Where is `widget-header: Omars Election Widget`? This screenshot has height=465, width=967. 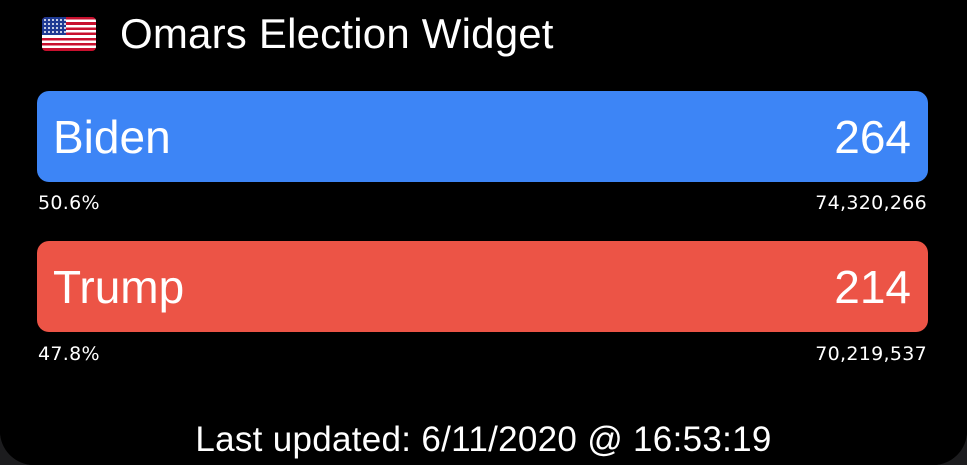
widget-header: Omars Election Widget is located at coordinates (298, 34).